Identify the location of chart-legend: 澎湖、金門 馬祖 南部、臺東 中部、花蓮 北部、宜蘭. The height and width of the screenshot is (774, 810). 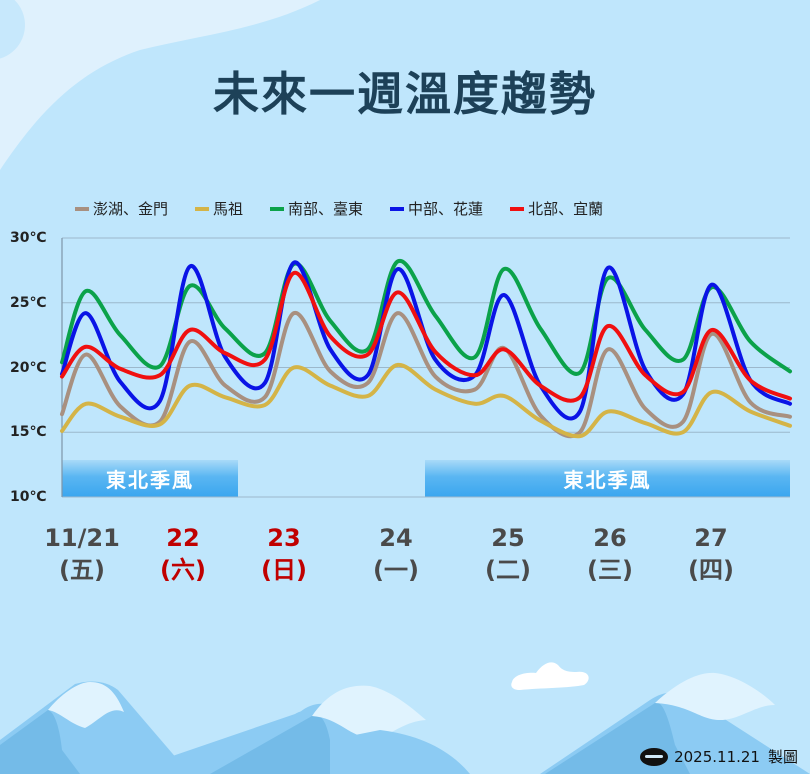
(352, 208).